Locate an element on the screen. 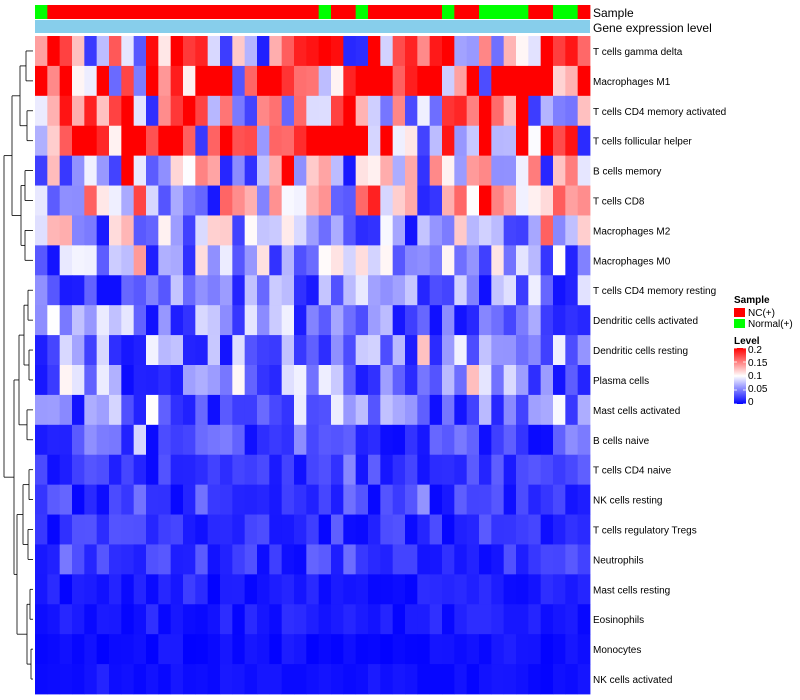 This screenshot has height=700, width=800. row-label: Macrophages M2 is located at coordinates (632, 231).